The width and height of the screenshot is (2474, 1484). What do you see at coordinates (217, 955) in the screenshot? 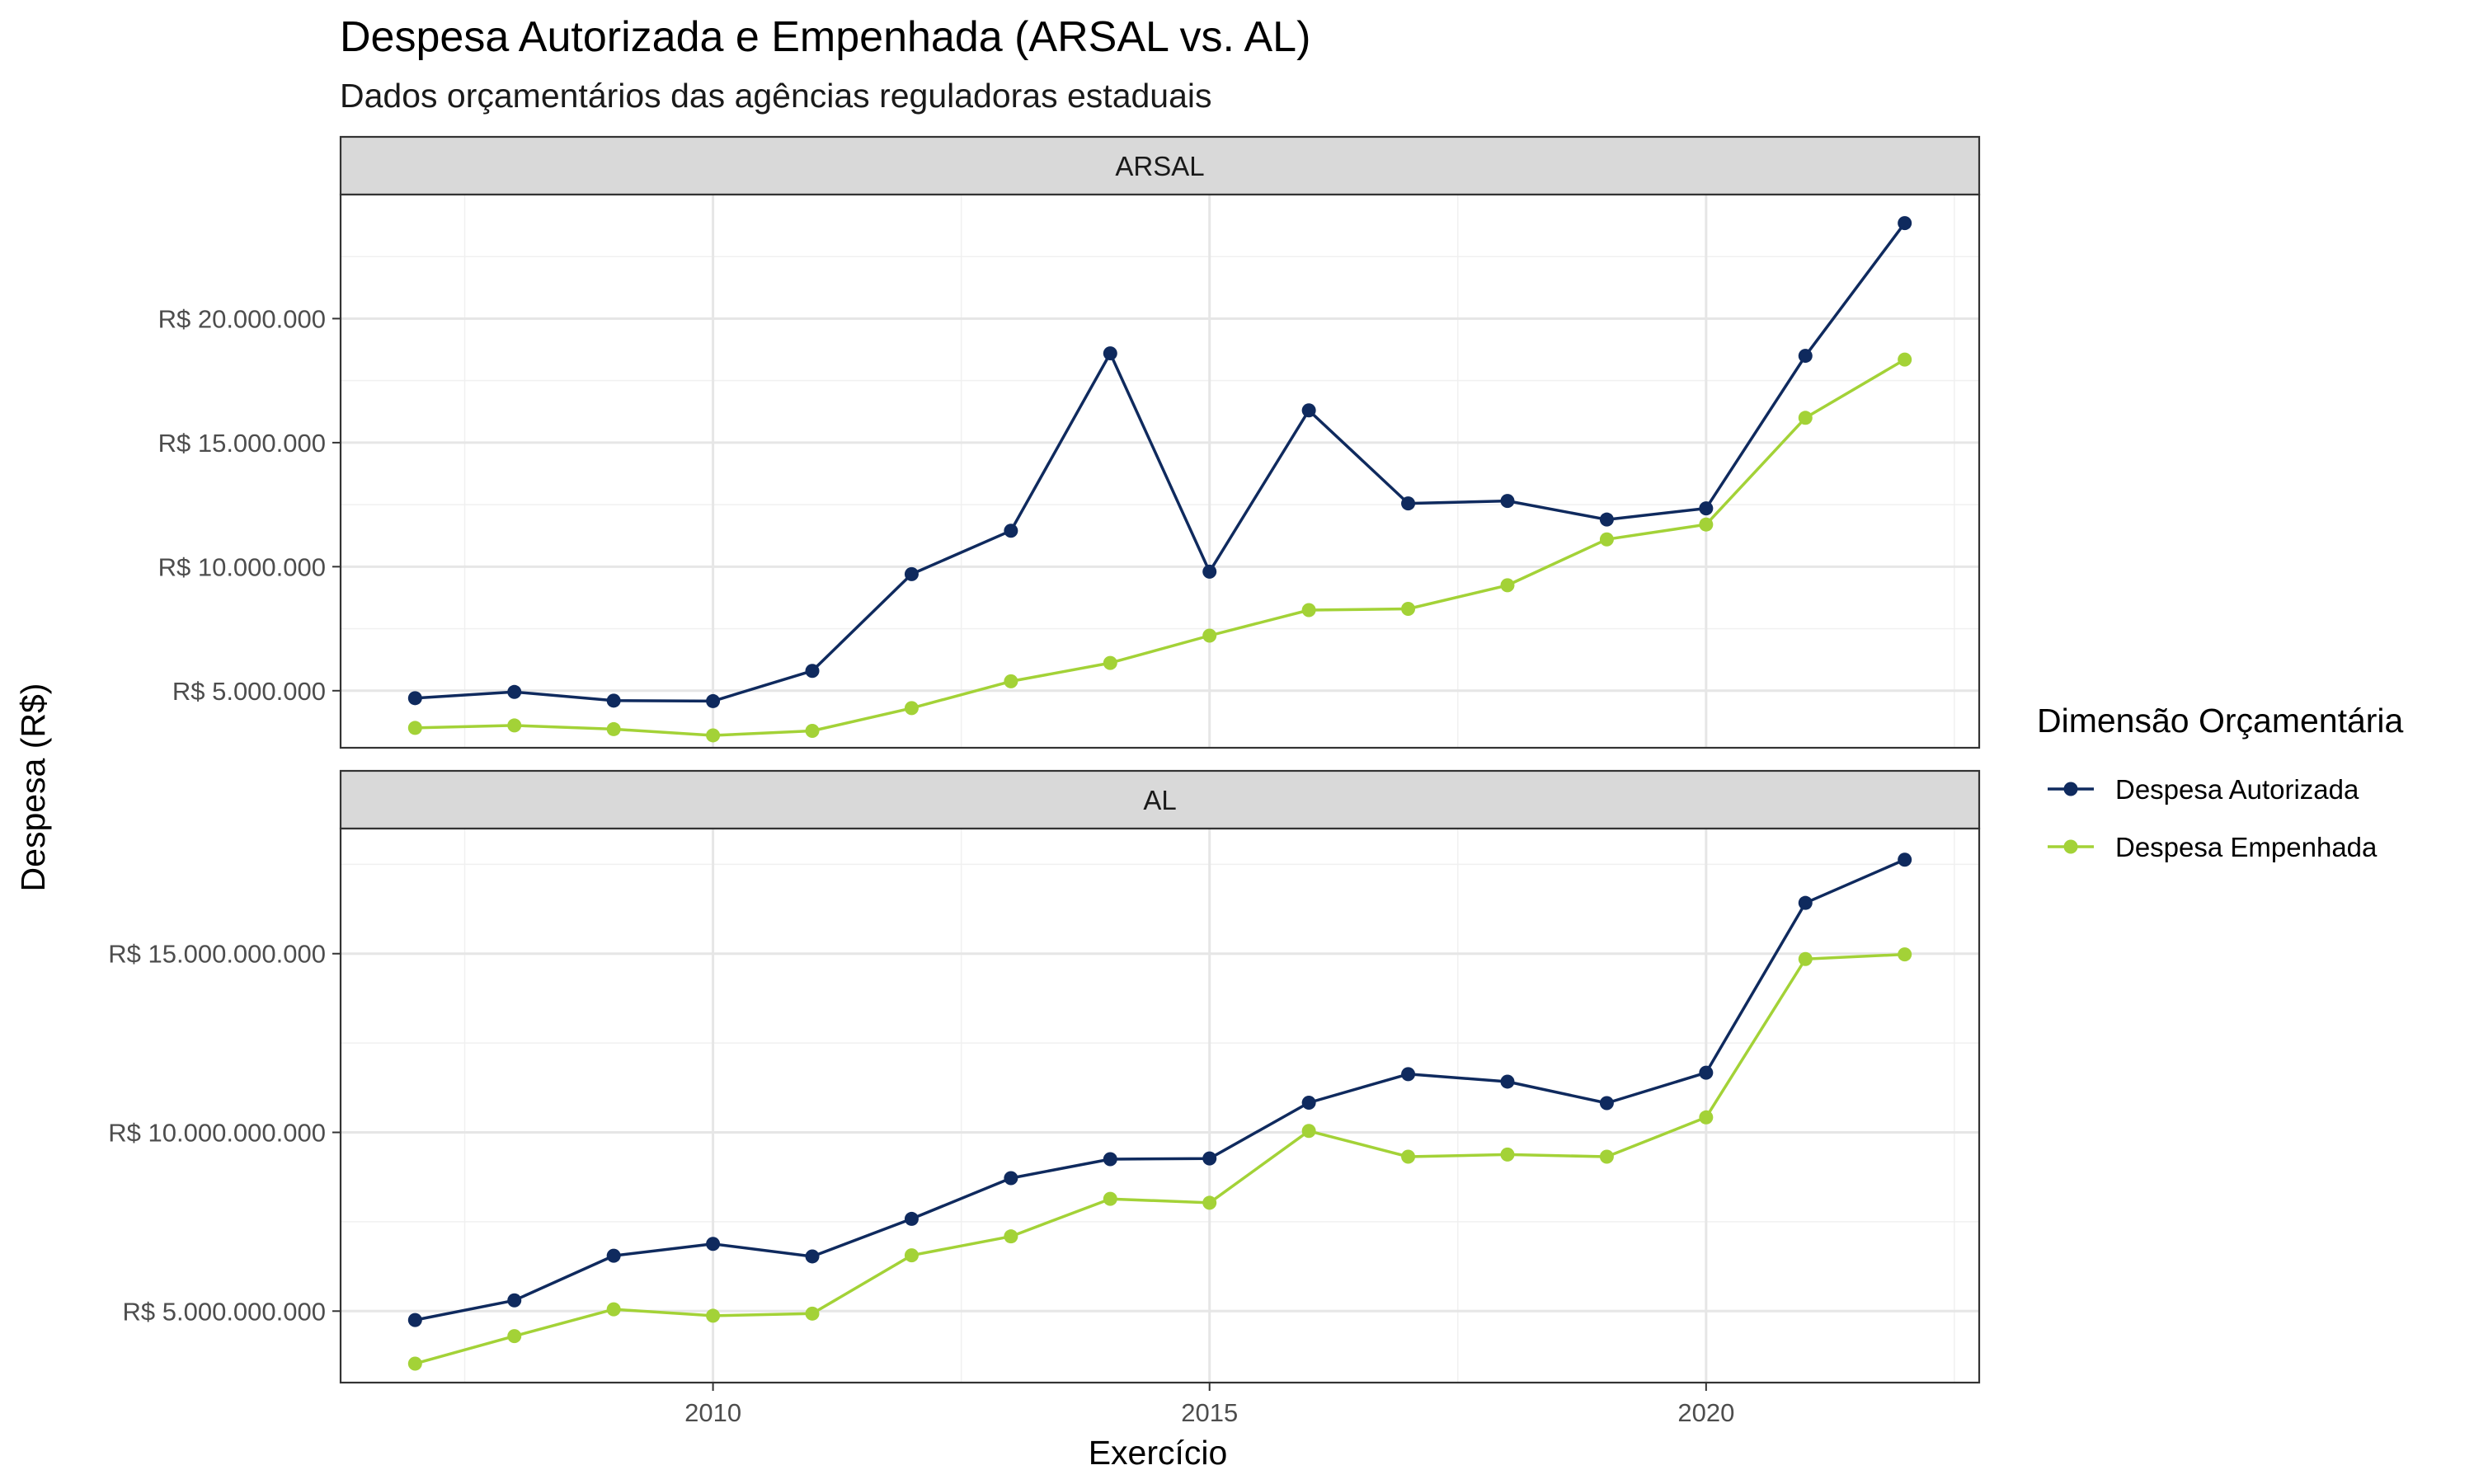
I see `y-tick-label: R$ 15.000.000.000` at bounding box center [217, 955].